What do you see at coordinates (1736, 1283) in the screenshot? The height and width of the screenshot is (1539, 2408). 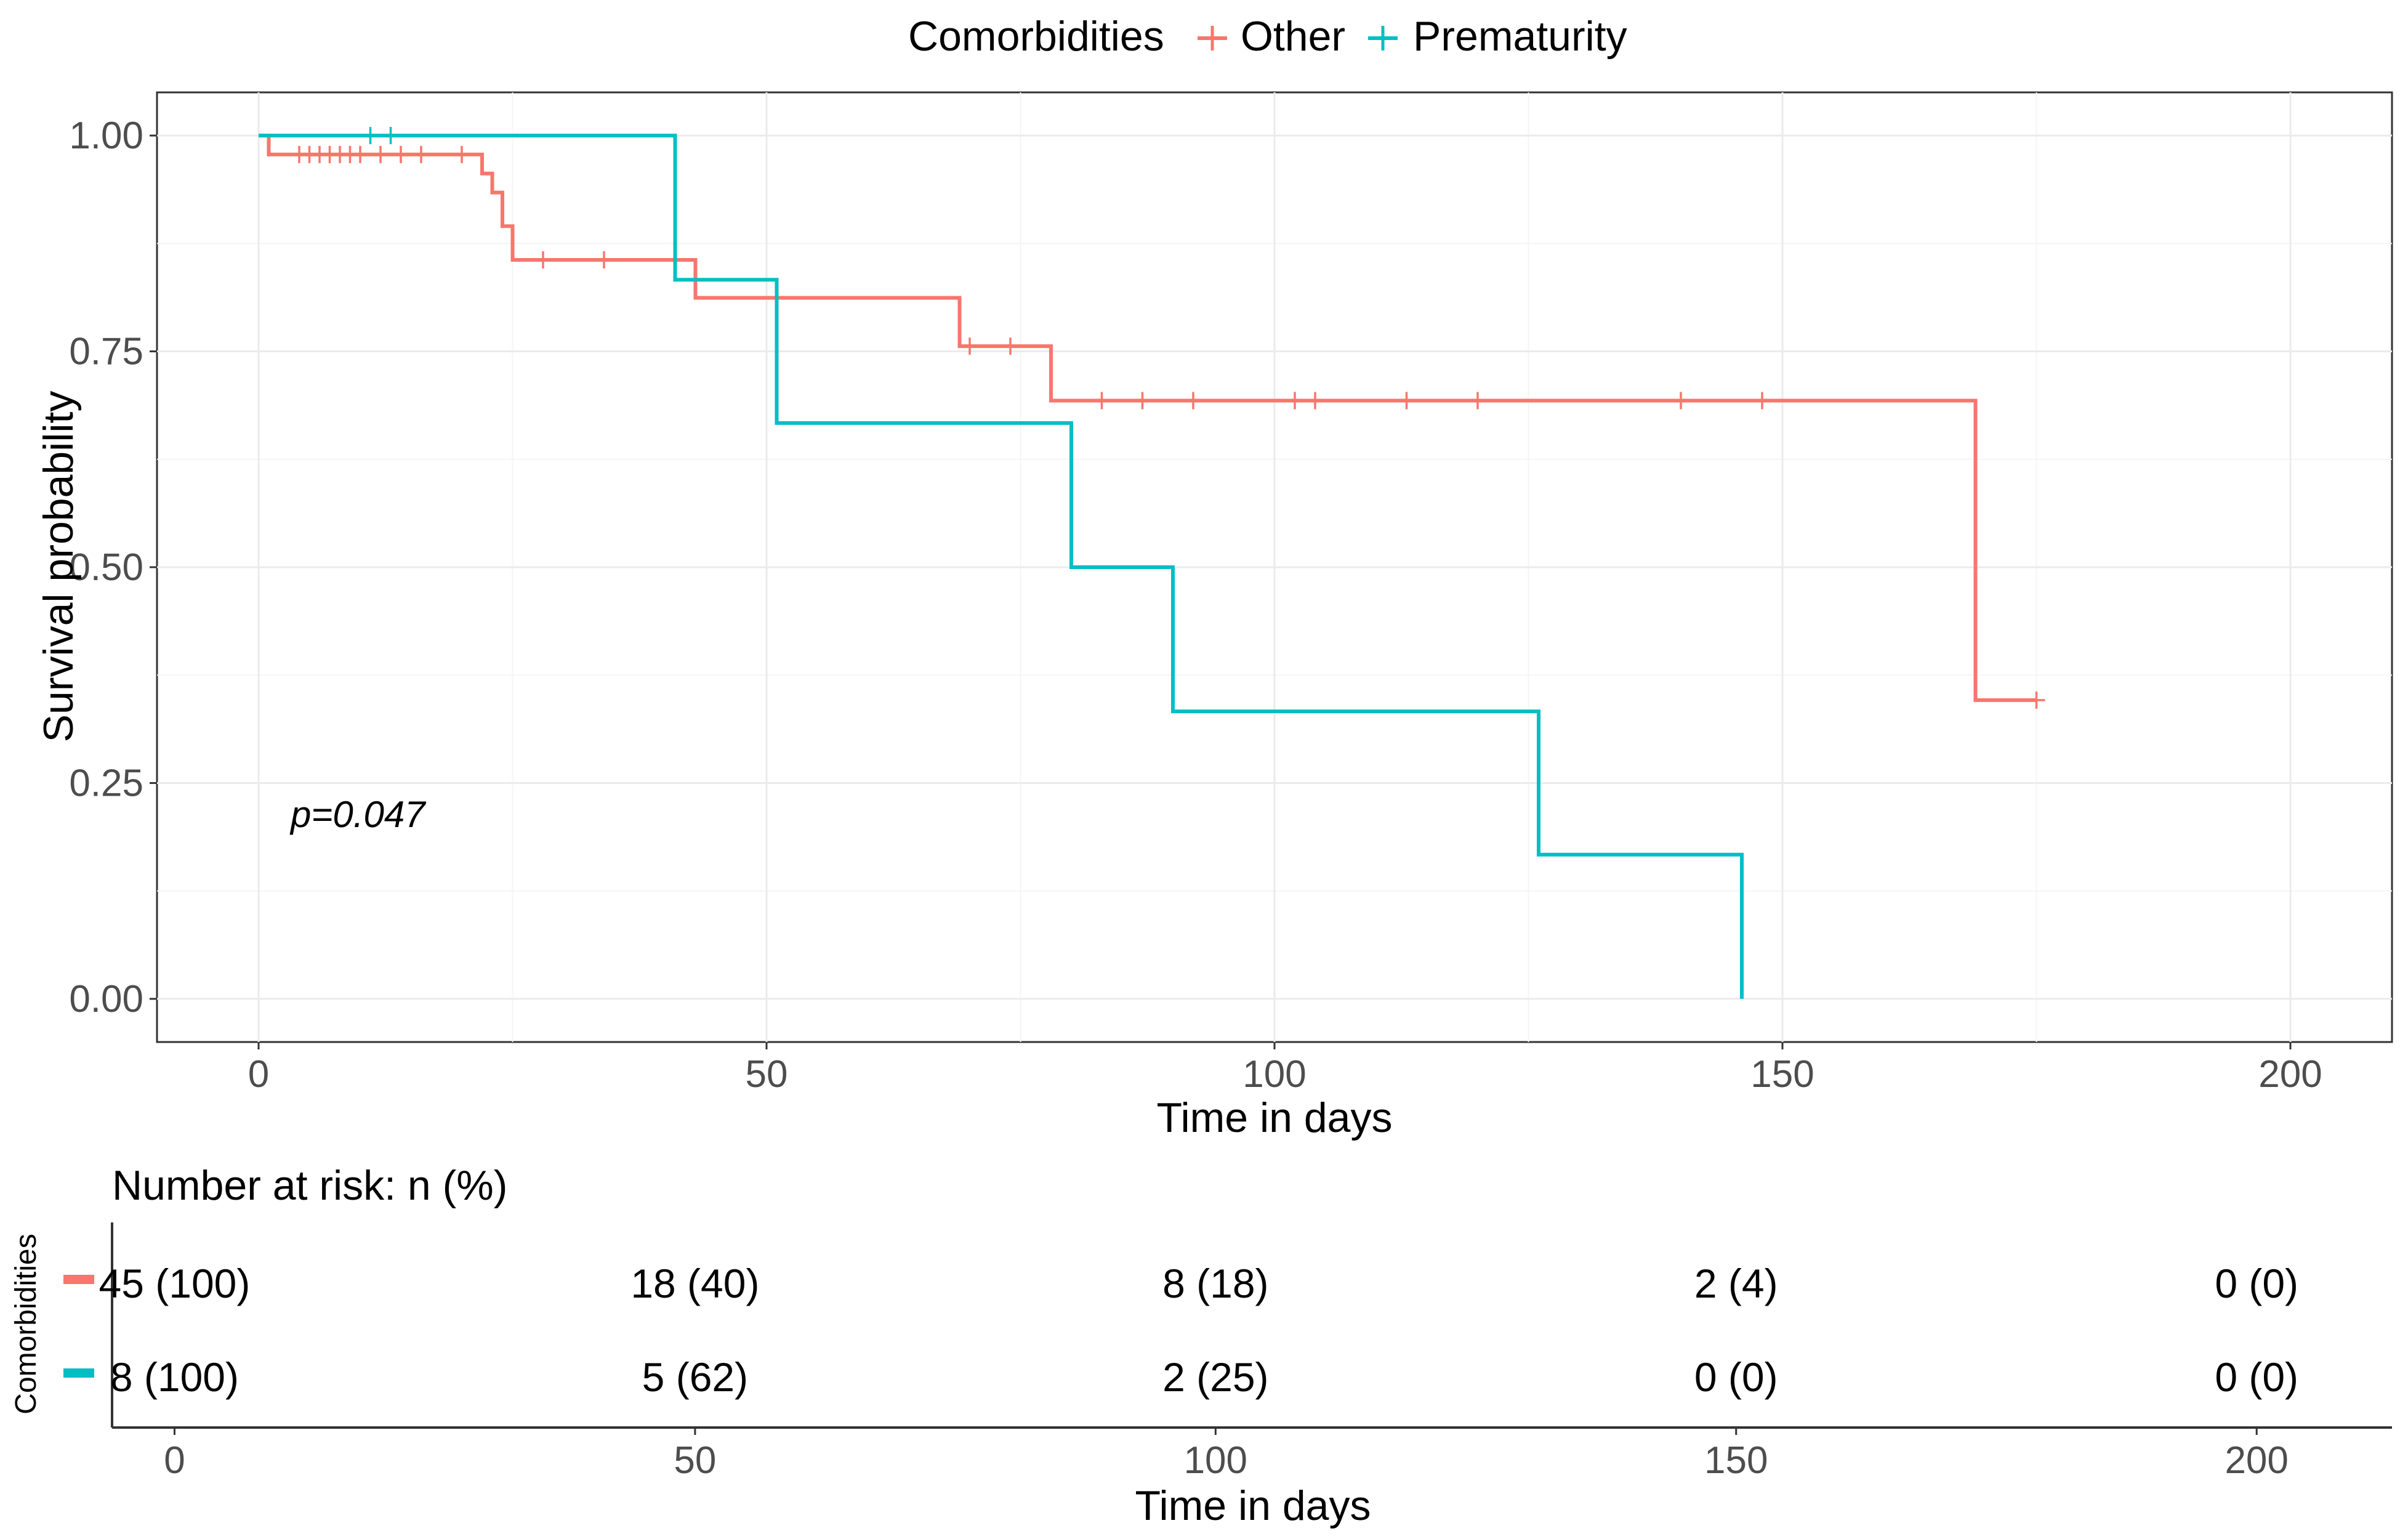 I see `risk-cell-other: 2 (4)` at bounding box center [1736, 1283].